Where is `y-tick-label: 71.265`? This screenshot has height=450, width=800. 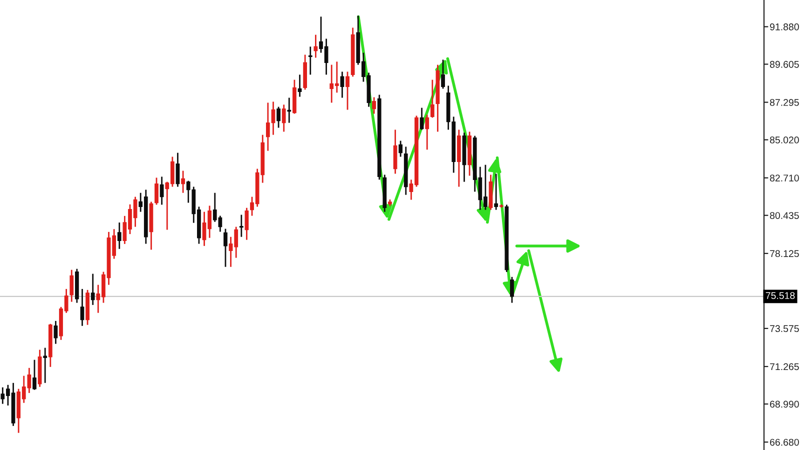 y-tick-label: 71.265 is located at coordinates (784, 366).